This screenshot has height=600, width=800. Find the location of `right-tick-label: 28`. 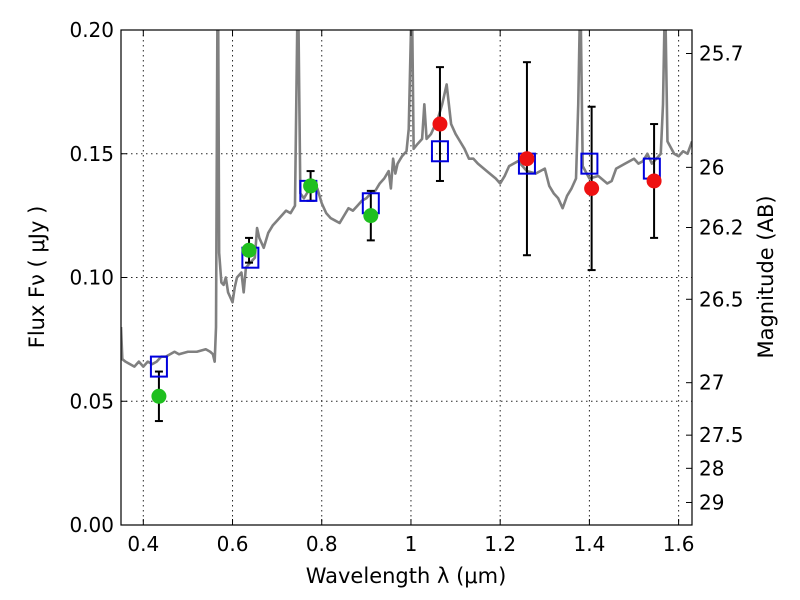

right-tick-label: 28 is located at coordinates (711, 468).